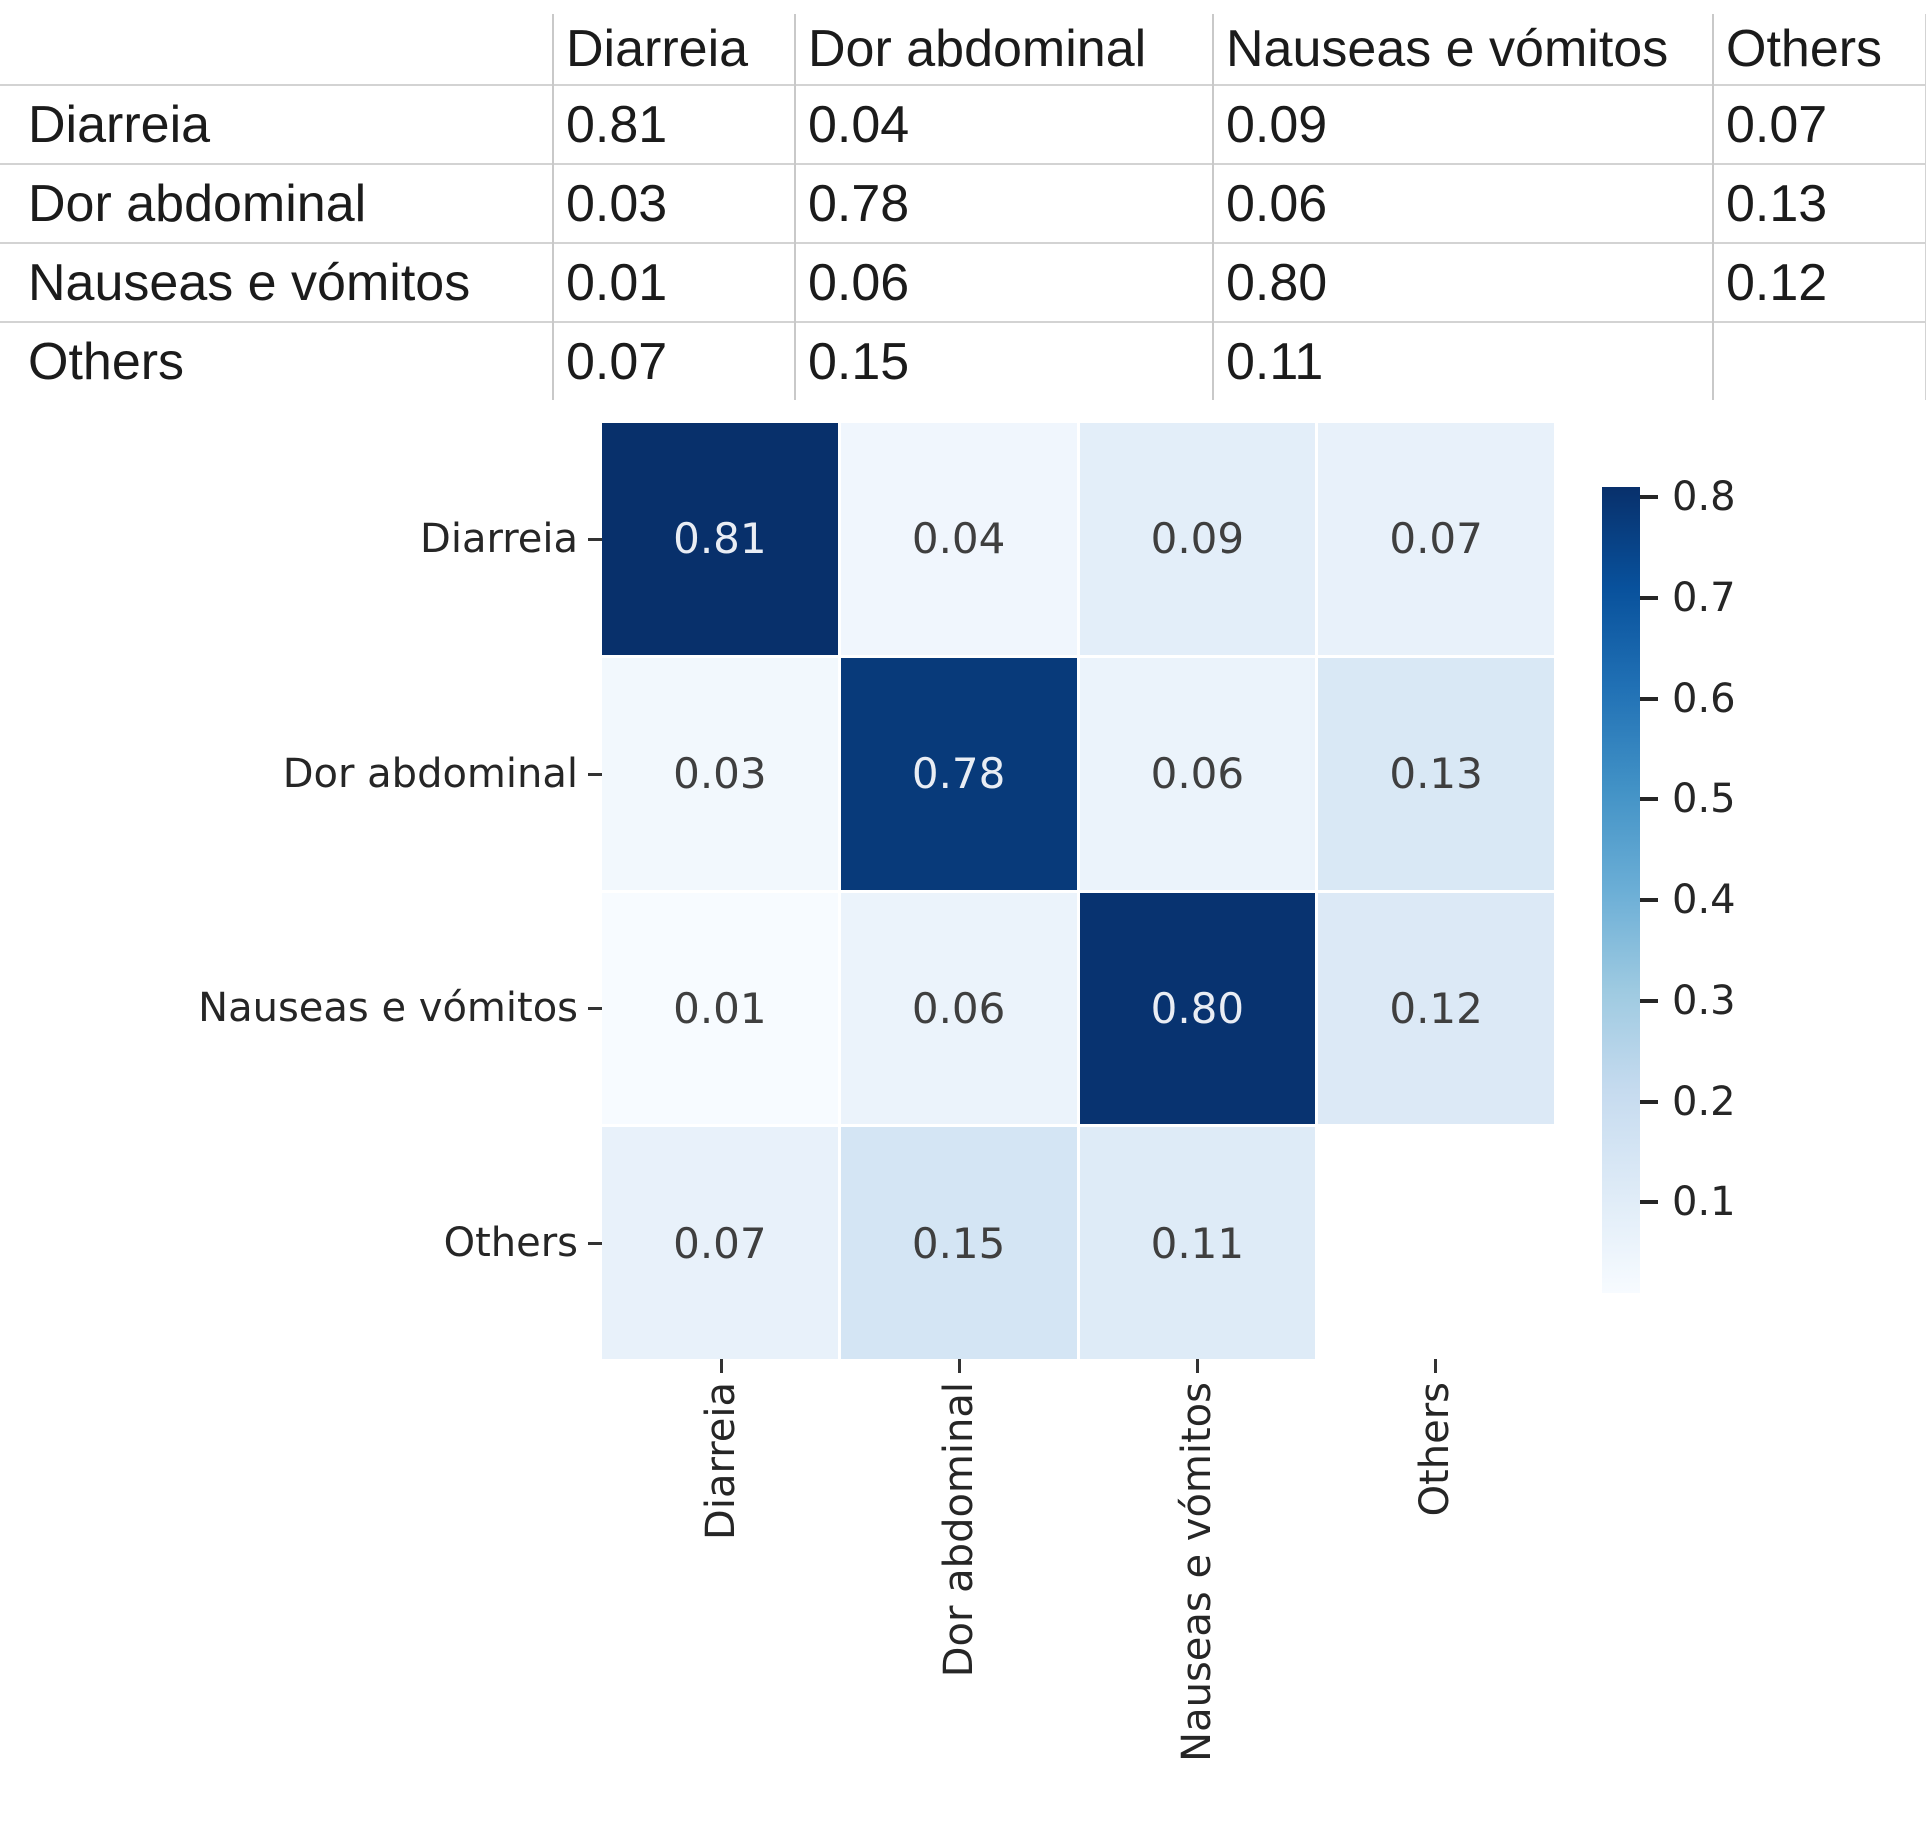 The height and width of the screenshot is (1843, 1926). I want to click on table-row: Diarreia 0.81 0.04 0.09 0.07, so click(963, 124).